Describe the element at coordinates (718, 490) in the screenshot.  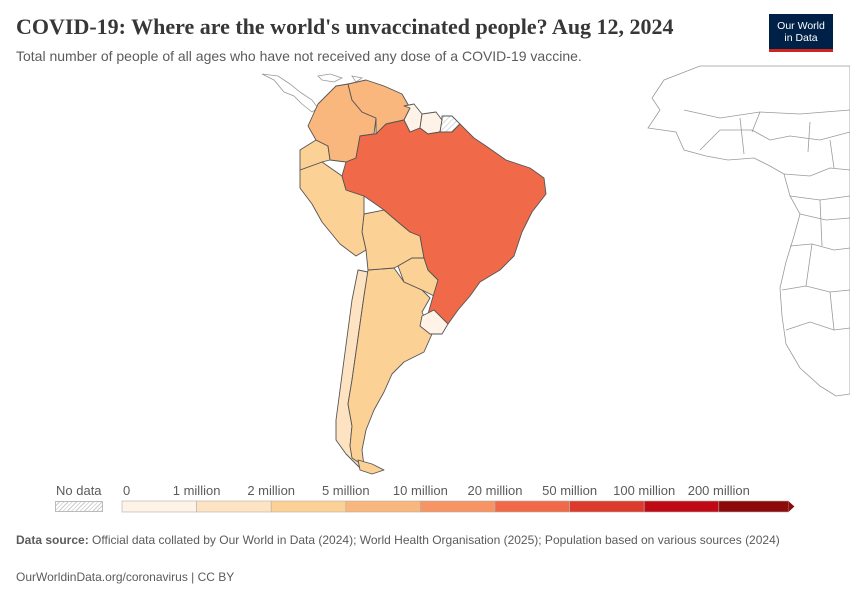
I see `legend-tick-label: 200 million` at that location.